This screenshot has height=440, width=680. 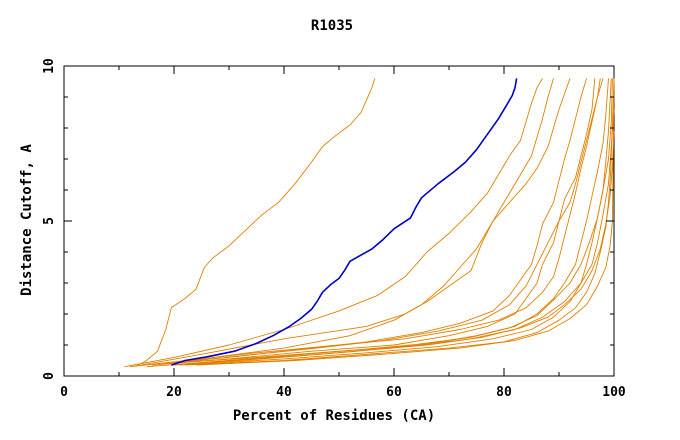 What do you see at coordinates (284, 392) in the screenshot?
I see `x-tick-label: 40` at bounding box center [284, 392].